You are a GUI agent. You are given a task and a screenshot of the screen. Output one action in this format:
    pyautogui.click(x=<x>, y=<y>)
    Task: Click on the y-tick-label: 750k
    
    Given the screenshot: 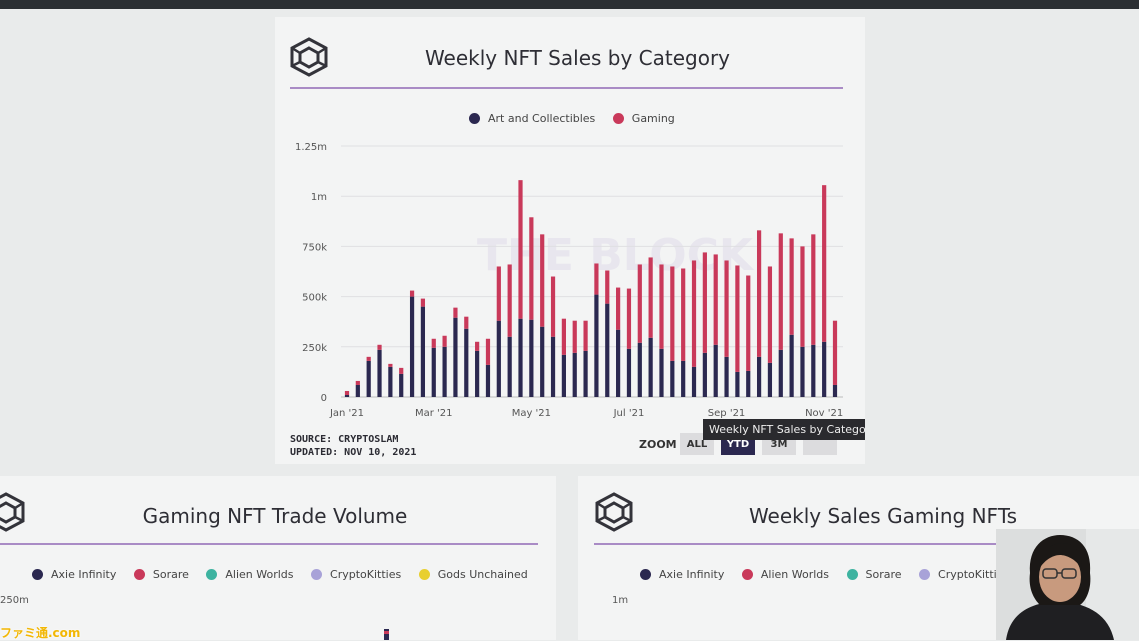 What is the action you would take?
    pyautogui.click(x=314, y=247)
    